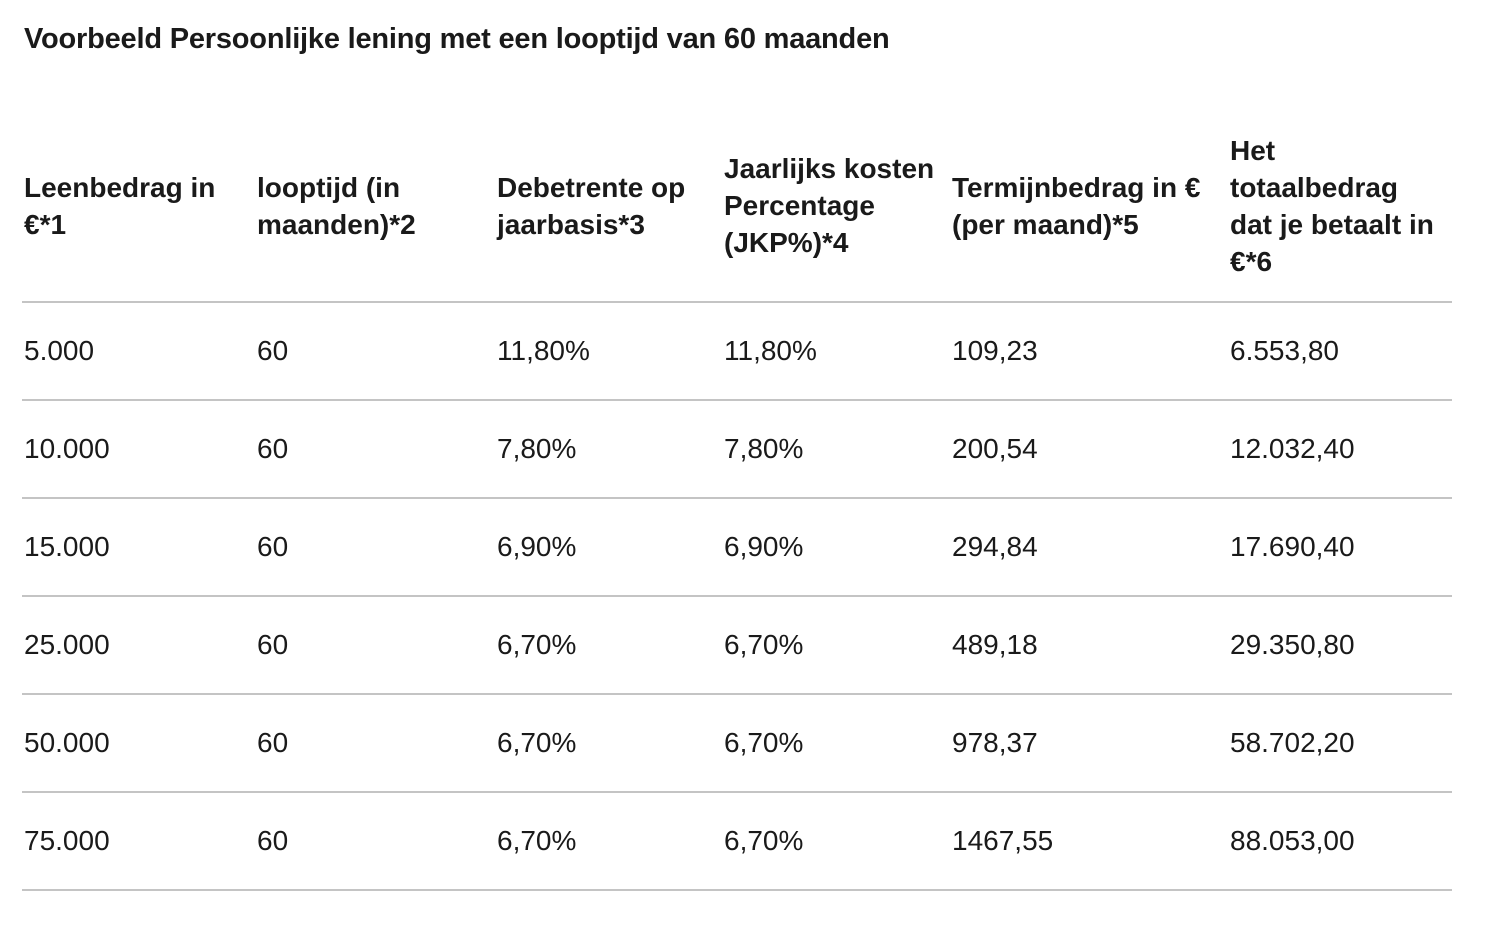  I want to click on table-row: 10.000 60 7,80% 7,80% 200,54 12.032,40, so click(737, 449).